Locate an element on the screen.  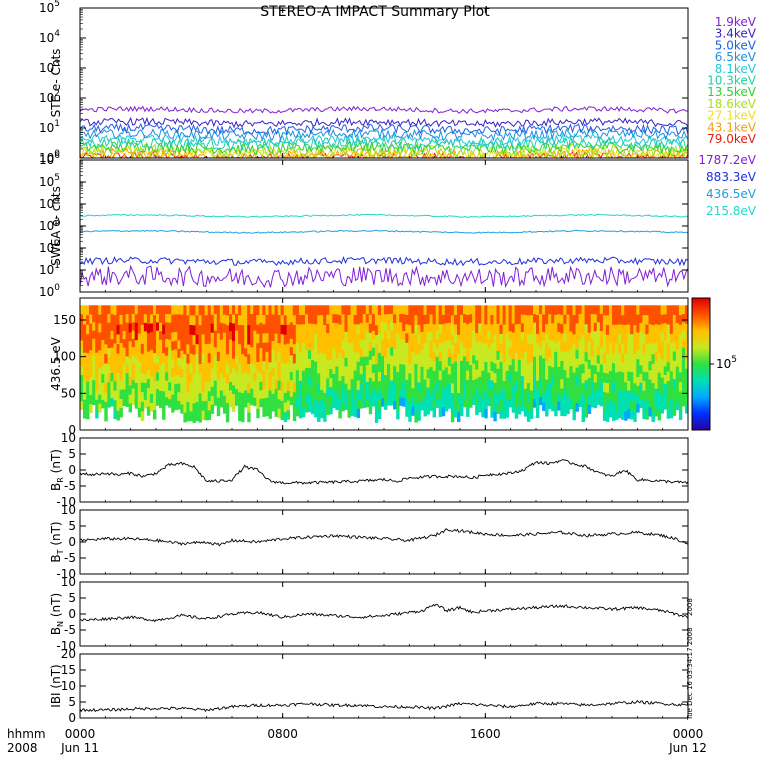
bn-ytick-label: -5 is located at coordinates (70, 630).